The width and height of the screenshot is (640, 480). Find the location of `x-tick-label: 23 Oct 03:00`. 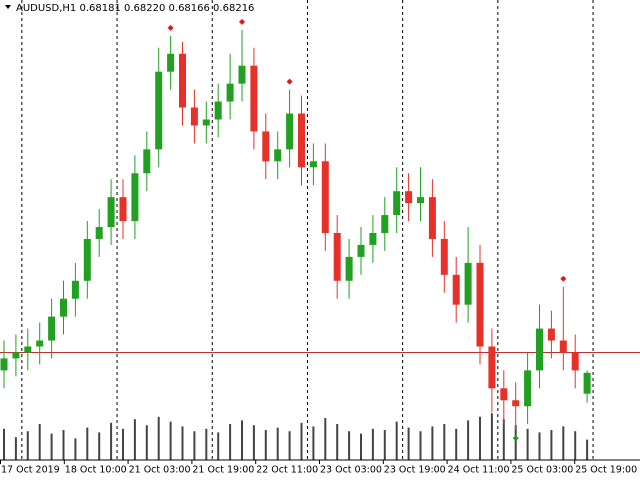

x-tick-label: 23 Oct 03:00 is located at coordinates (351, 470).